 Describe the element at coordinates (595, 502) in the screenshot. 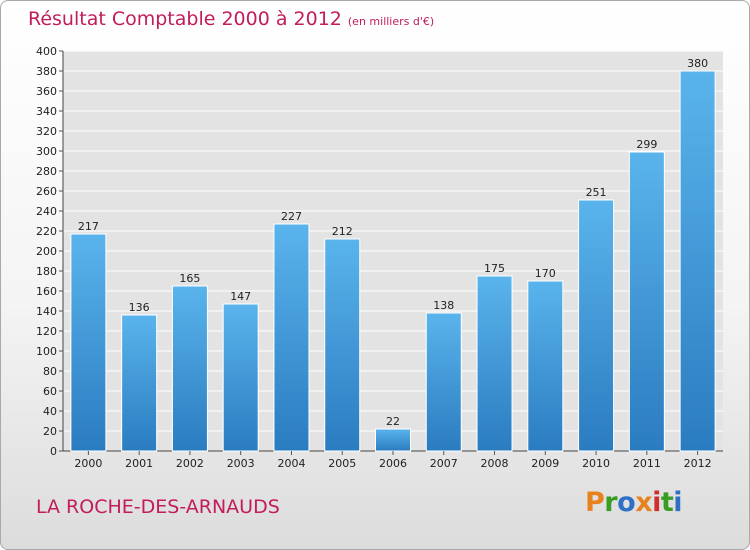

I see `logo-letter: P` at that location.